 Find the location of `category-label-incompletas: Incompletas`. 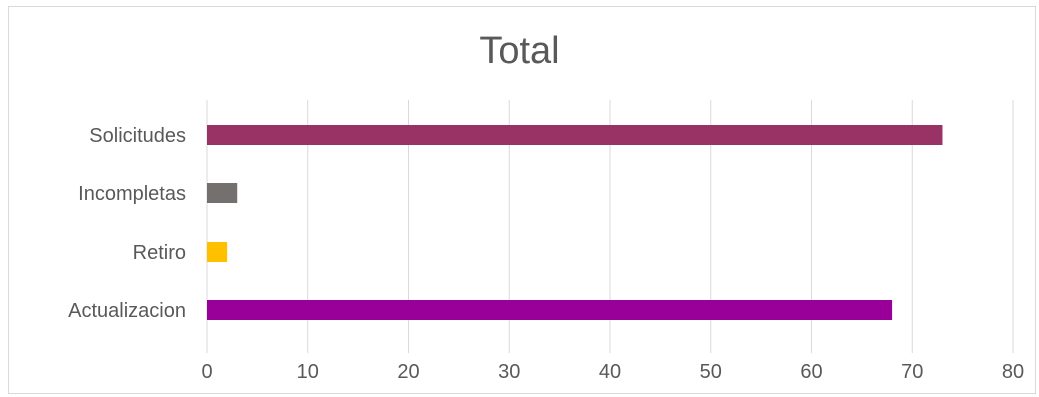

category-label-incompletas: Incompletas is located at coordinates (132, 194).